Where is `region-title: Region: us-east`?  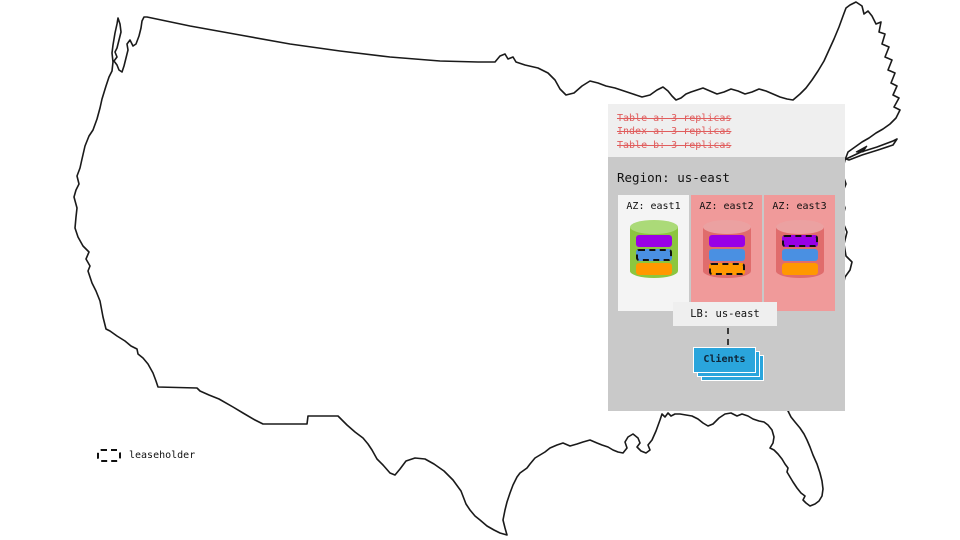 region-title: Region: us-east is located at coordinates (673, 177).